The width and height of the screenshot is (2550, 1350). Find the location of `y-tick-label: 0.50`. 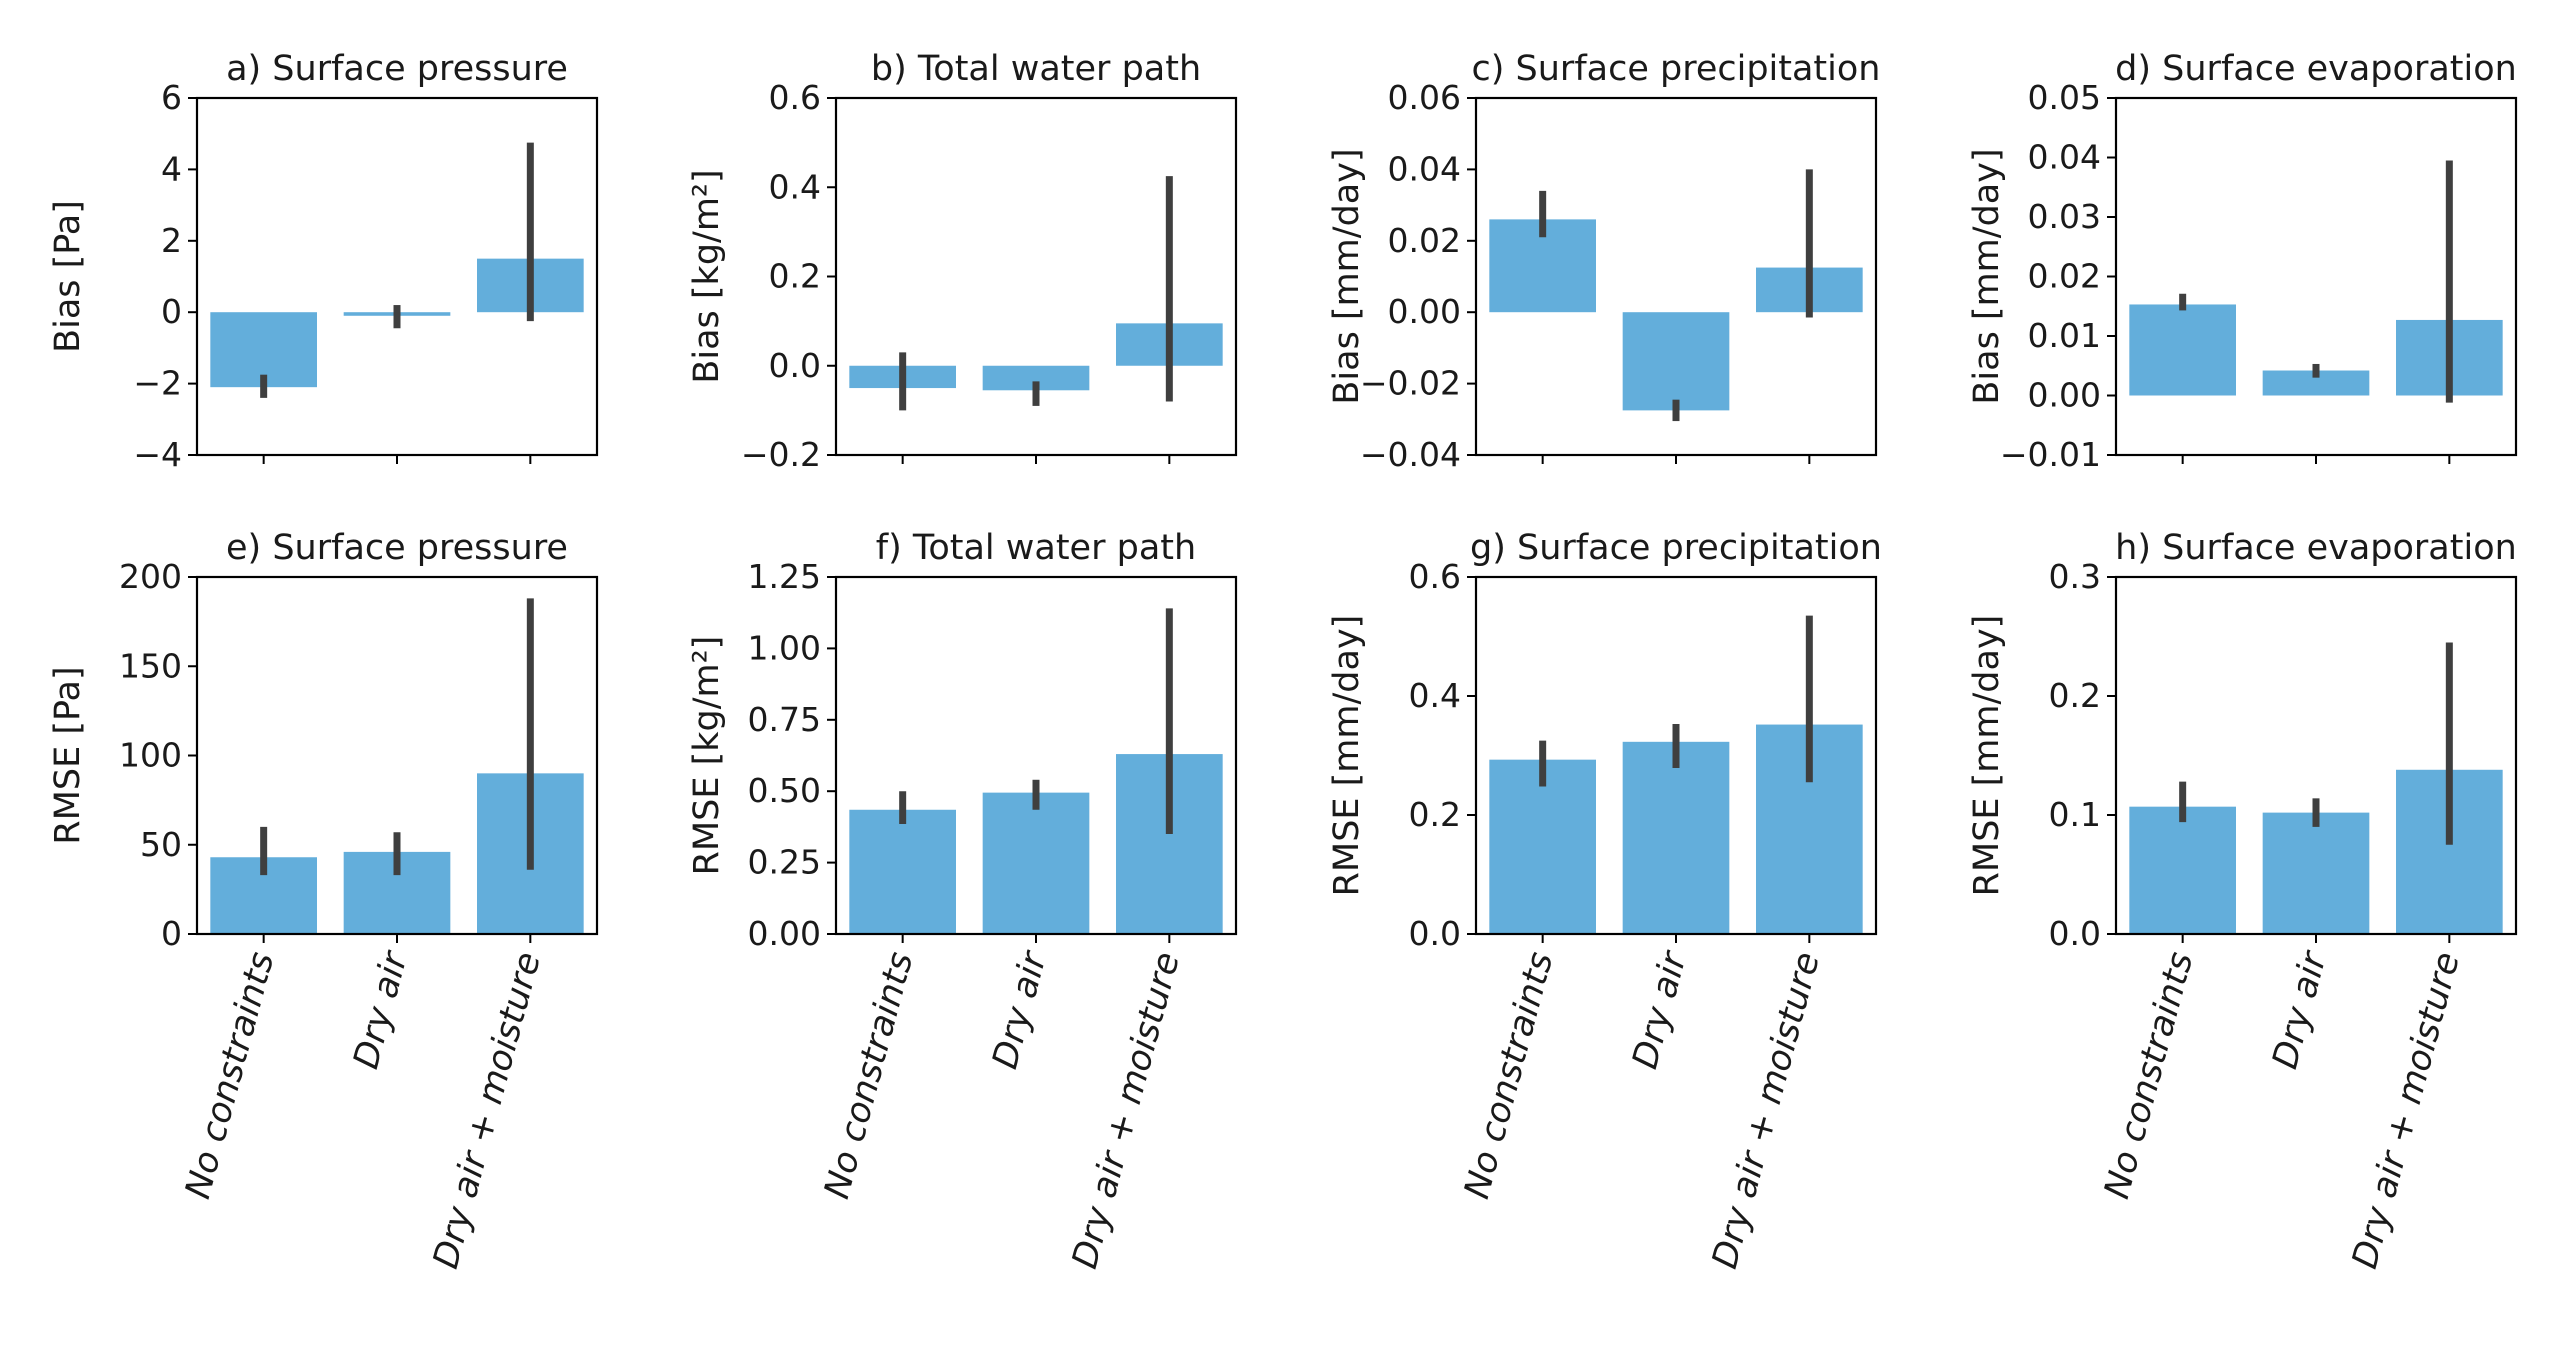

y-tick-label: 0.50 is located at coordinates (784, 790).